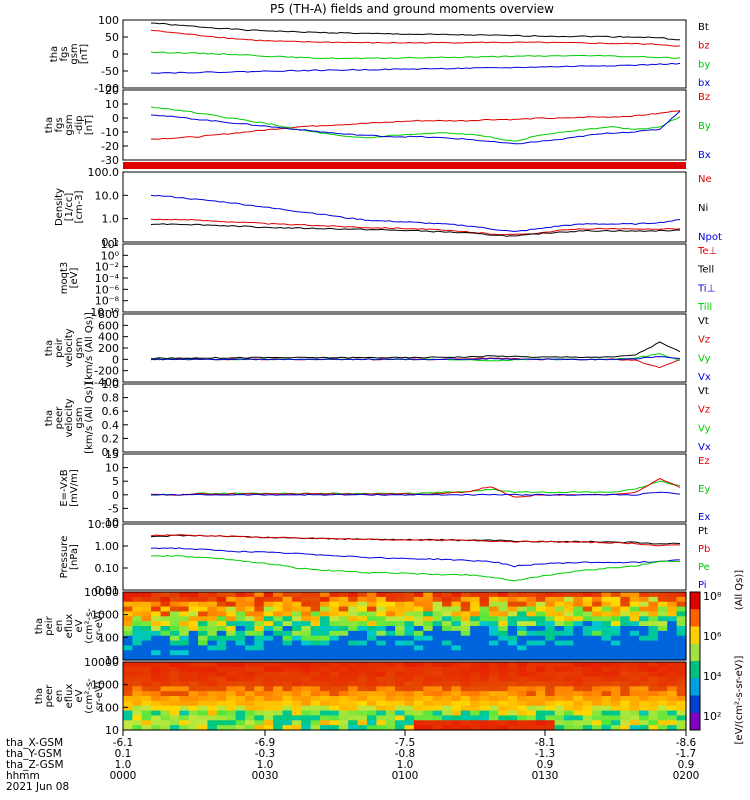 The image size is (750, 800). What do you see at coordinates (111, 452) in the screenshot?
I see `y-tick-label: 0.0` at bounding box center [111, 452].